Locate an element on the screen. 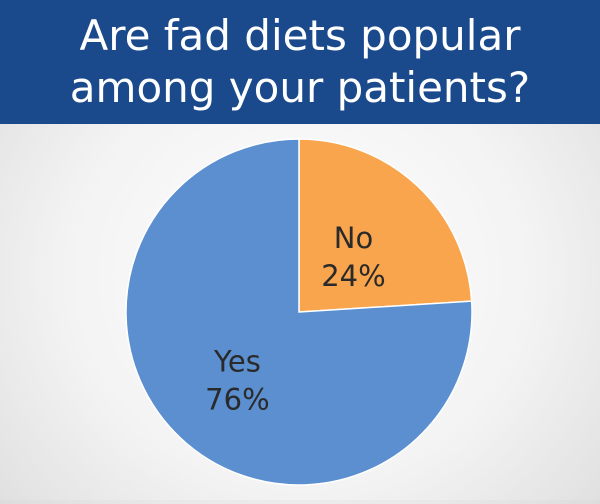 This screenshot has height=504, width=600. slice-percent-yes: 76% is located at coordinates (237, 400).